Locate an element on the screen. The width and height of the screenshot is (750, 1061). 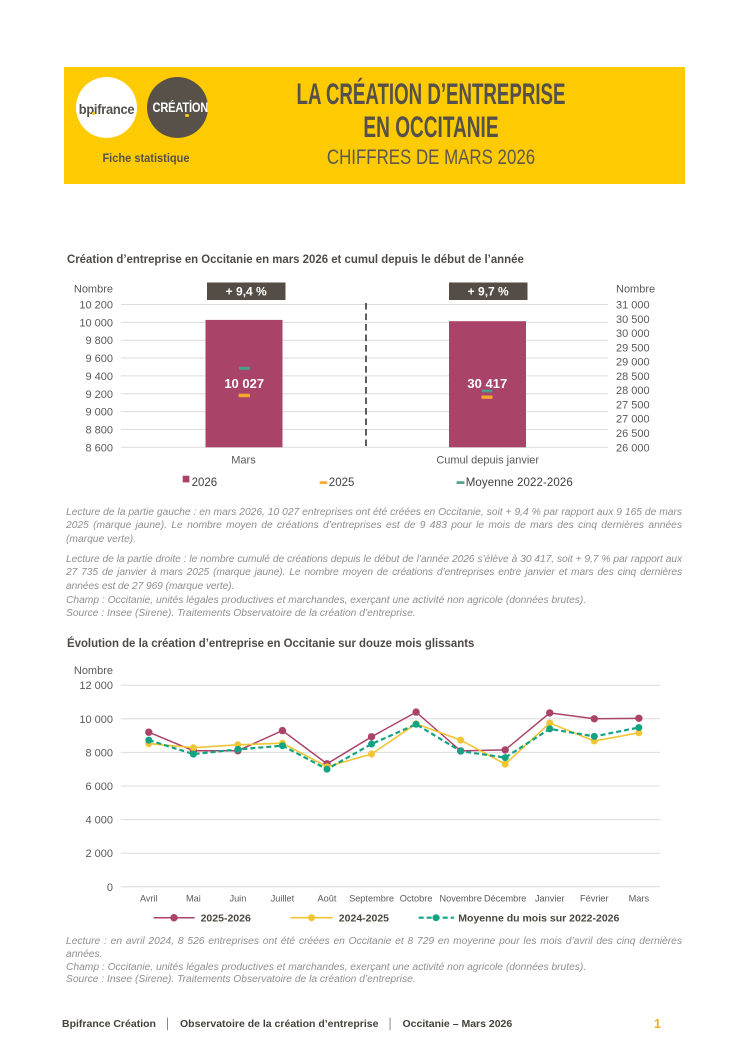
svg-text: 31 000 is located at coordinates (633, 306).